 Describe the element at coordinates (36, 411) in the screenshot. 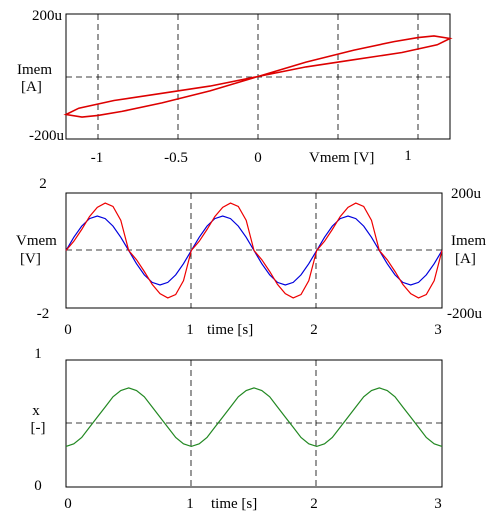

I see `y-axis-label-top: x` at that location.